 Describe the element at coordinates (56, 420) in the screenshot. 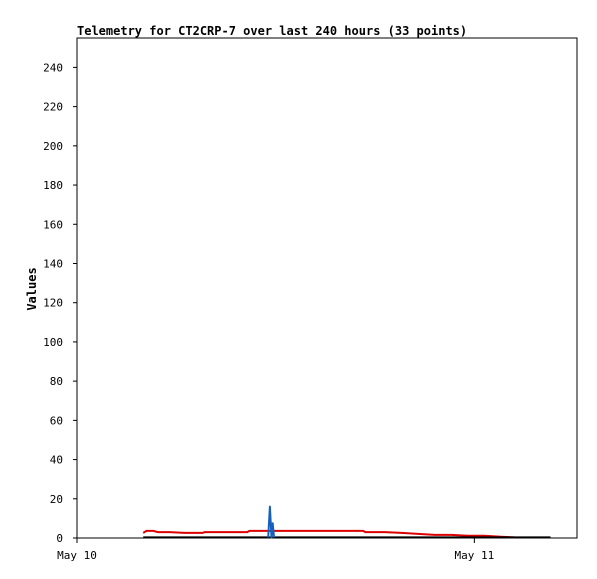

I see `y-tick-label: 60` at that location.